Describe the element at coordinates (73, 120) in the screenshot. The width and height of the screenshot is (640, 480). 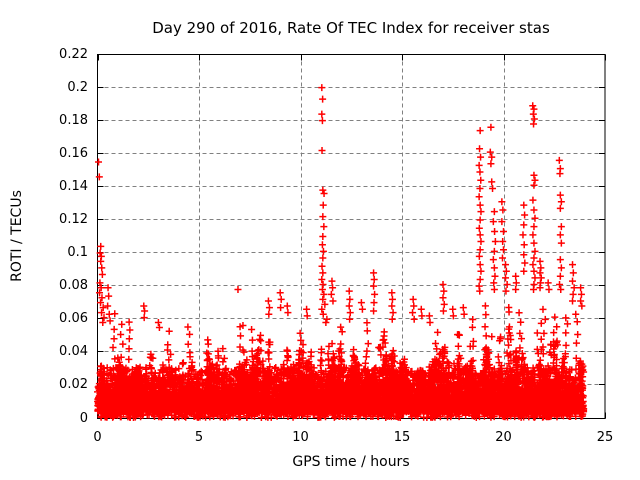
I see `y-tick-label: 0.18` at that location.